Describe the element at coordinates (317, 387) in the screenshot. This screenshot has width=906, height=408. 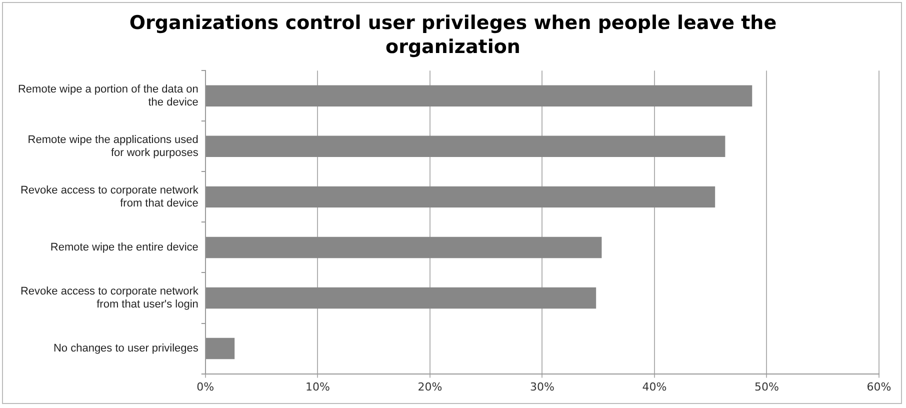
I see `x-tick-label: 10%` at that location.